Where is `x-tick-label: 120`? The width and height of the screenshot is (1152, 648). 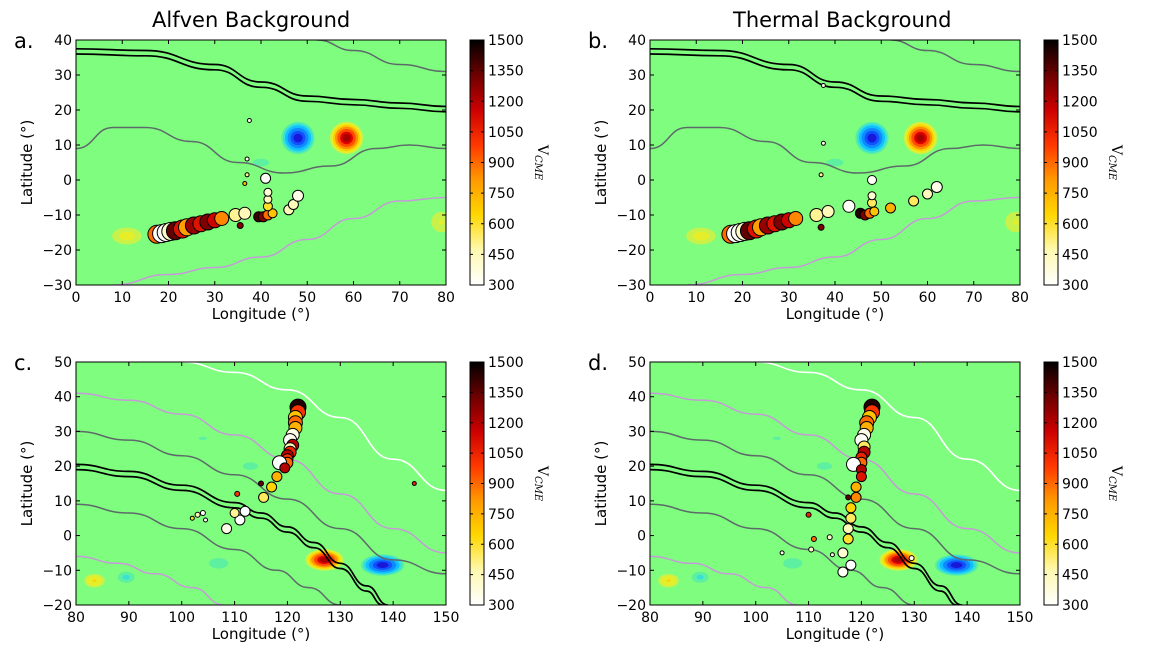
x-tick-label: 120 is located at coordinates (861, 618).